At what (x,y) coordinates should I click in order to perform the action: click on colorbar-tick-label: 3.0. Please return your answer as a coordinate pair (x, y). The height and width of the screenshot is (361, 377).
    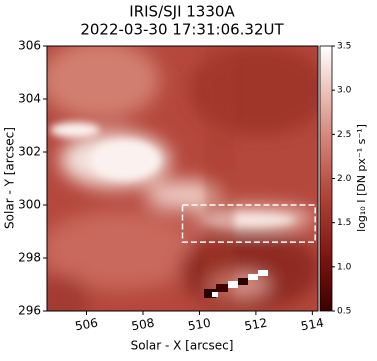
    Looking at the image, I should click on (344, 91).